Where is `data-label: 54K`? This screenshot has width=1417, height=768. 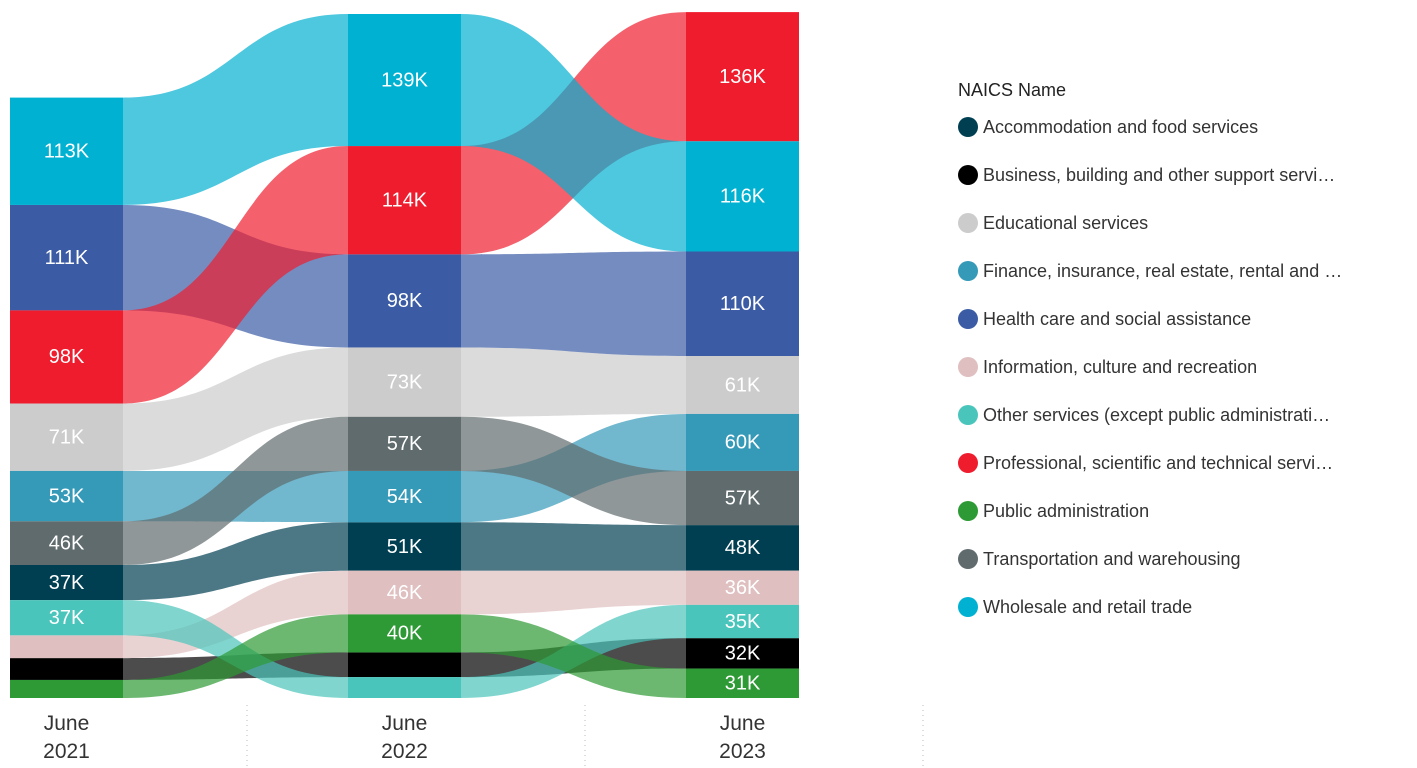
data-label: 54K is located at coordinates (405, 497).